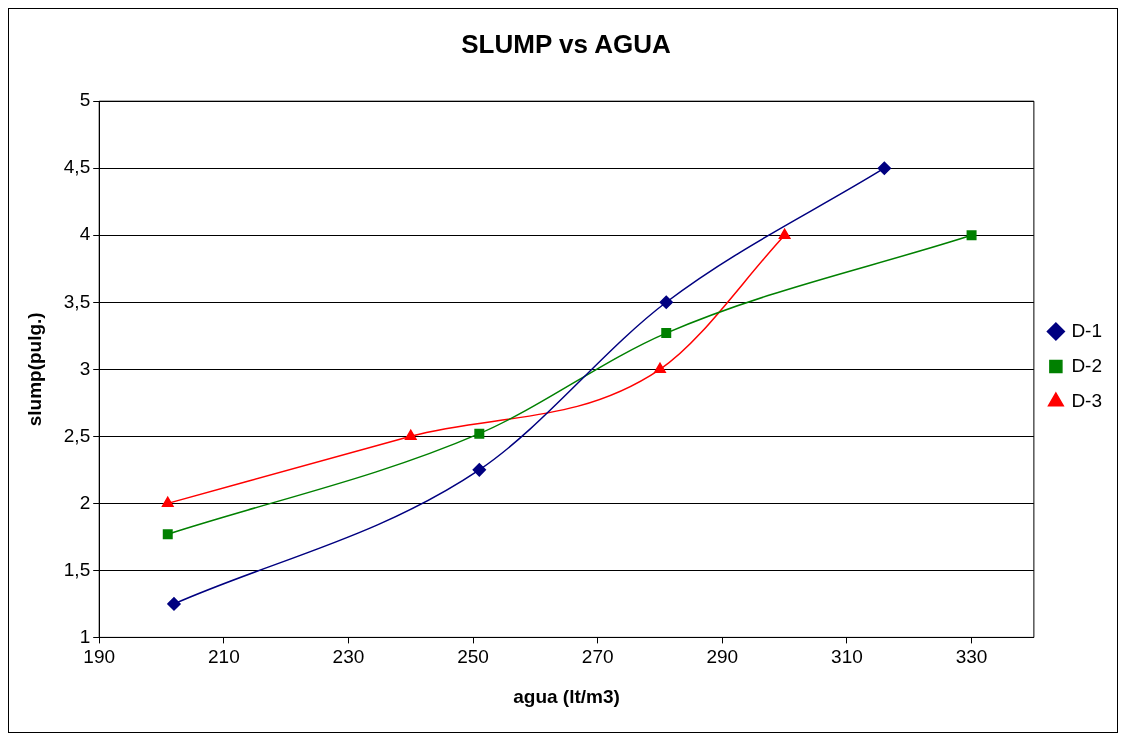  I want to click on x-tick-label: 210, so click(223, 657).